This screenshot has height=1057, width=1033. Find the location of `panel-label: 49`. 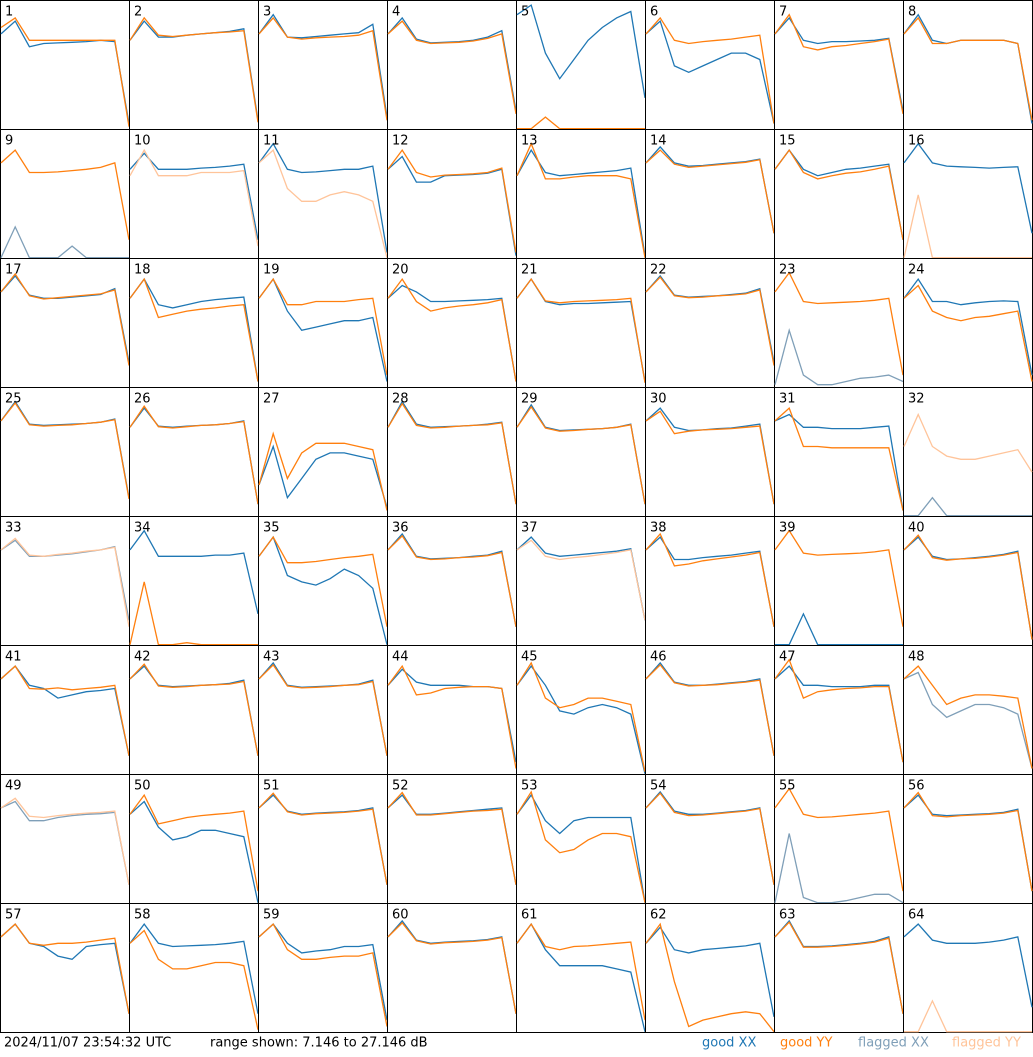

panel-label: 49 is located at coordinates (13, 786).